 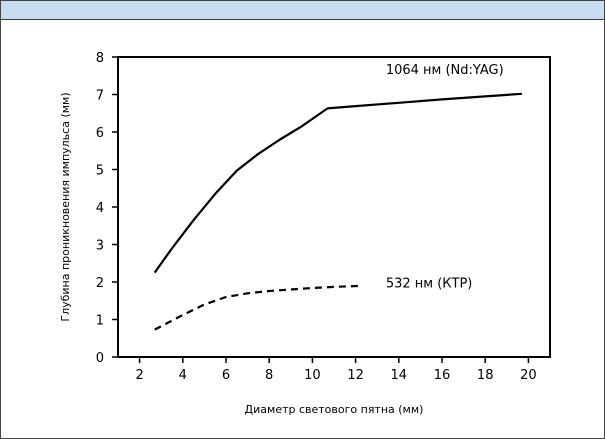 What do you see at coordinates (442, 375) in the screenshot?
I see `x-tick-label: 16` at bounding box center [442, 375].